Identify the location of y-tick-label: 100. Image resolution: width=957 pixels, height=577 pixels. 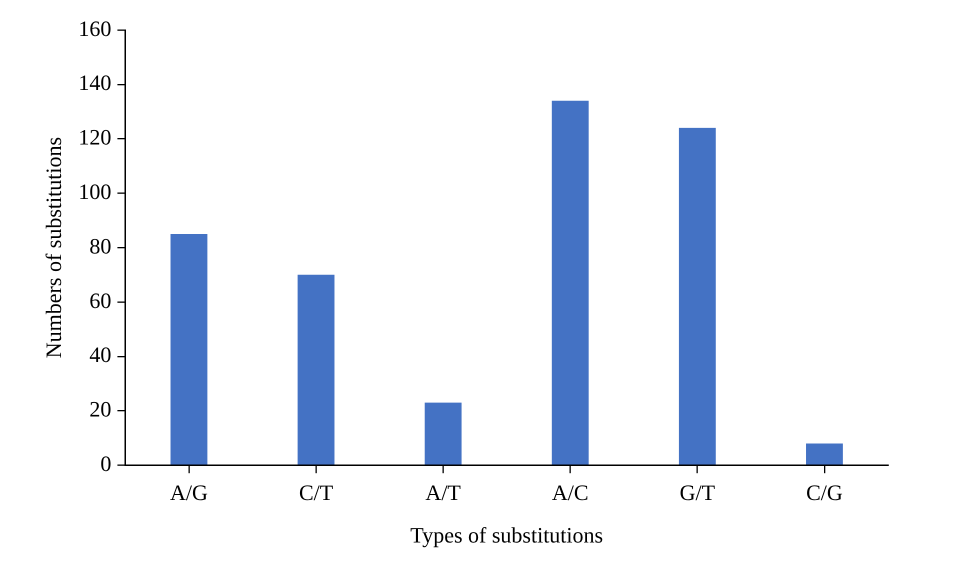
(95, 191).